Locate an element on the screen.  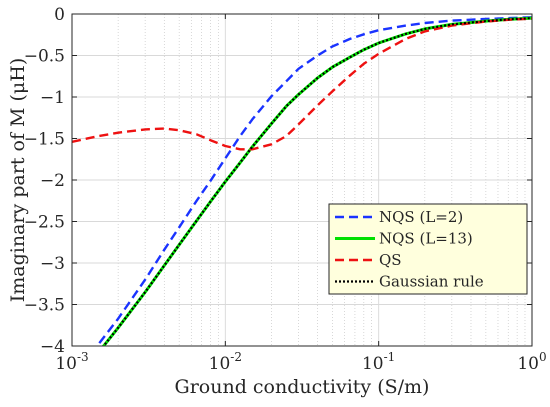
y-axis-label: Imaginary part of M (μH) is located at coordinates (18, 180).